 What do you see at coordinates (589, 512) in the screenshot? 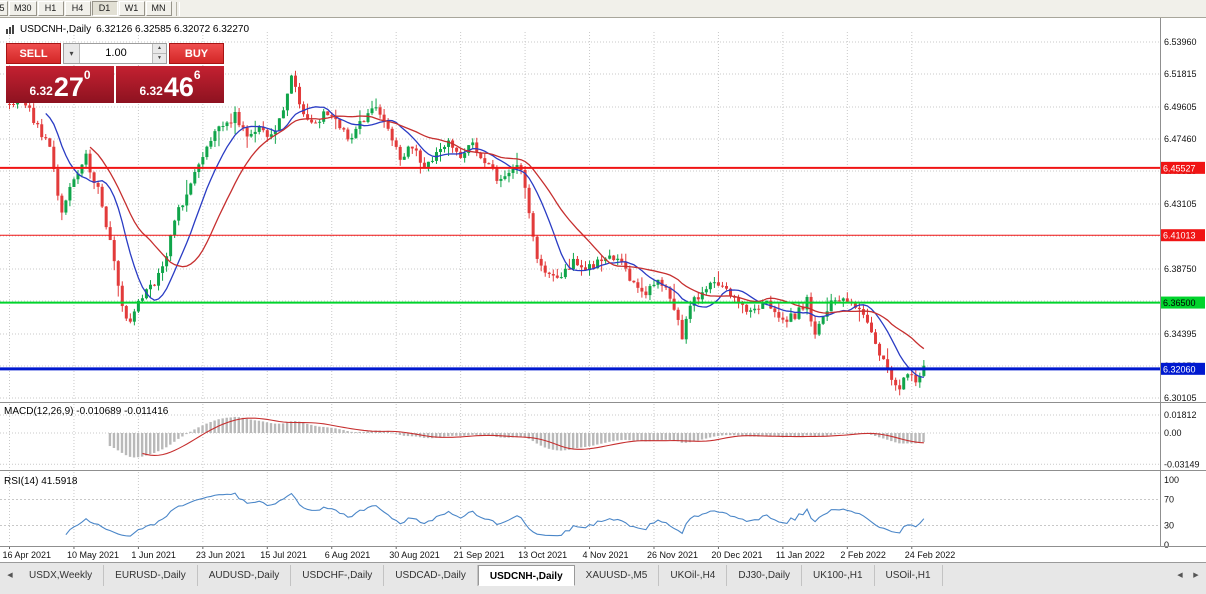
I see `rsi-panel: 100 70 30 0 RSI(14) 41.5918` at bounding box center [589, 512].